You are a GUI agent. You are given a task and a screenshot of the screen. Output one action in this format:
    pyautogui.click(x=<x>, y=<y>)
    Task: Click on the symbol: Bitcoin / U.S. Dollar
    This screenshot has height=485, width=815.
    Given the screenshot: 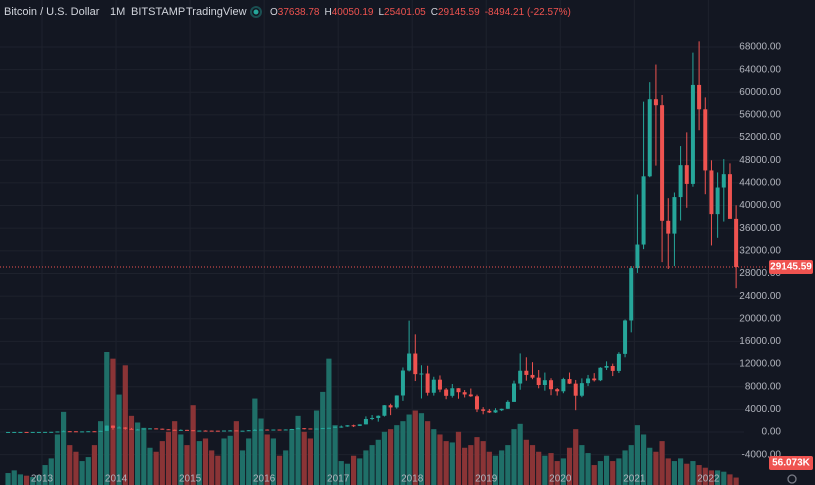 What is the action you would take?
    pyautogui.click(x=52, y=12)
    